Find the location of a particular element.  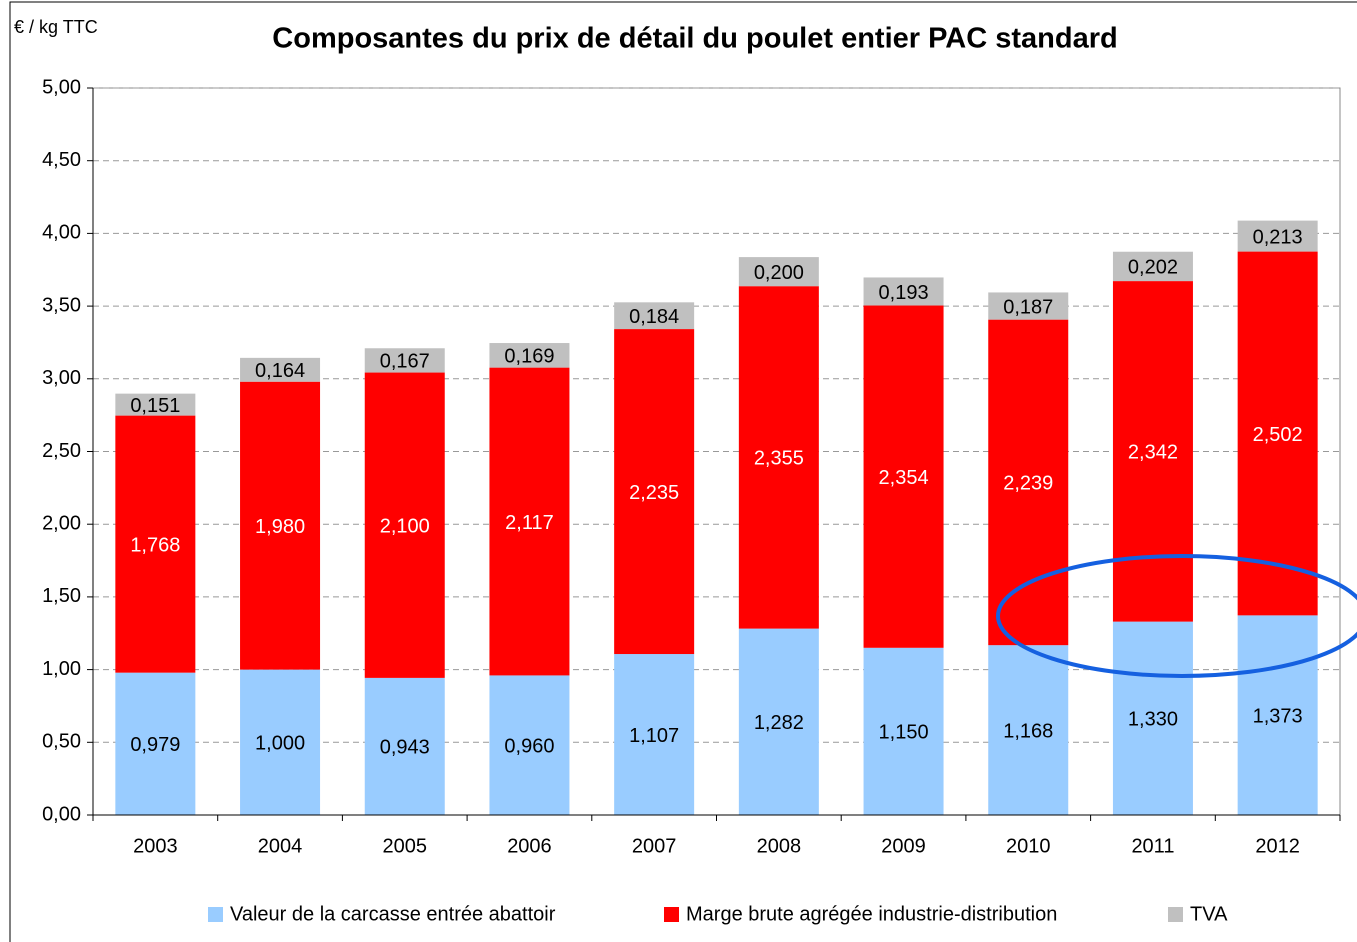

legend-label: TVA is located at coordinates (1209, 914).